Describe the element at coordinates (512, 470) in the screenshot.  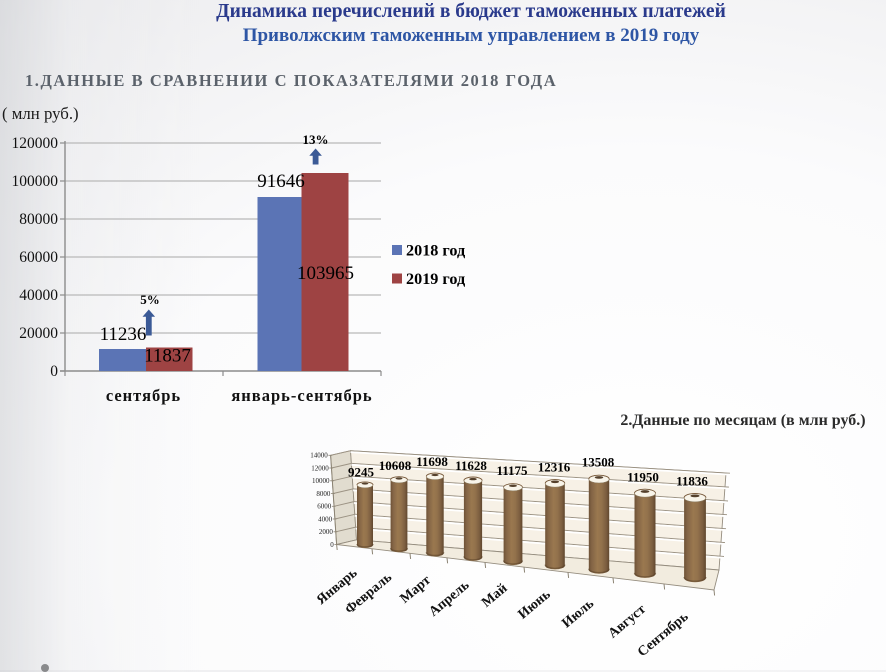
I see `svg-text: 11175` at that location.